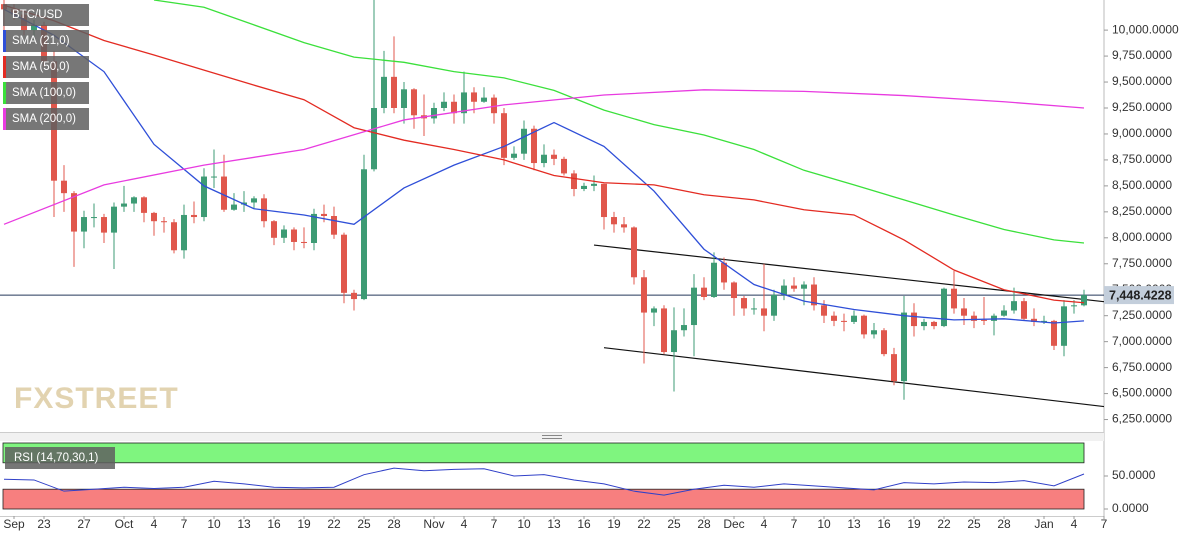 This screenshot has width=1194, height=536. What do you see at coordinates (552, 437) in the screenshot?
I see `pane-separator` at bounding box center [552, 437].